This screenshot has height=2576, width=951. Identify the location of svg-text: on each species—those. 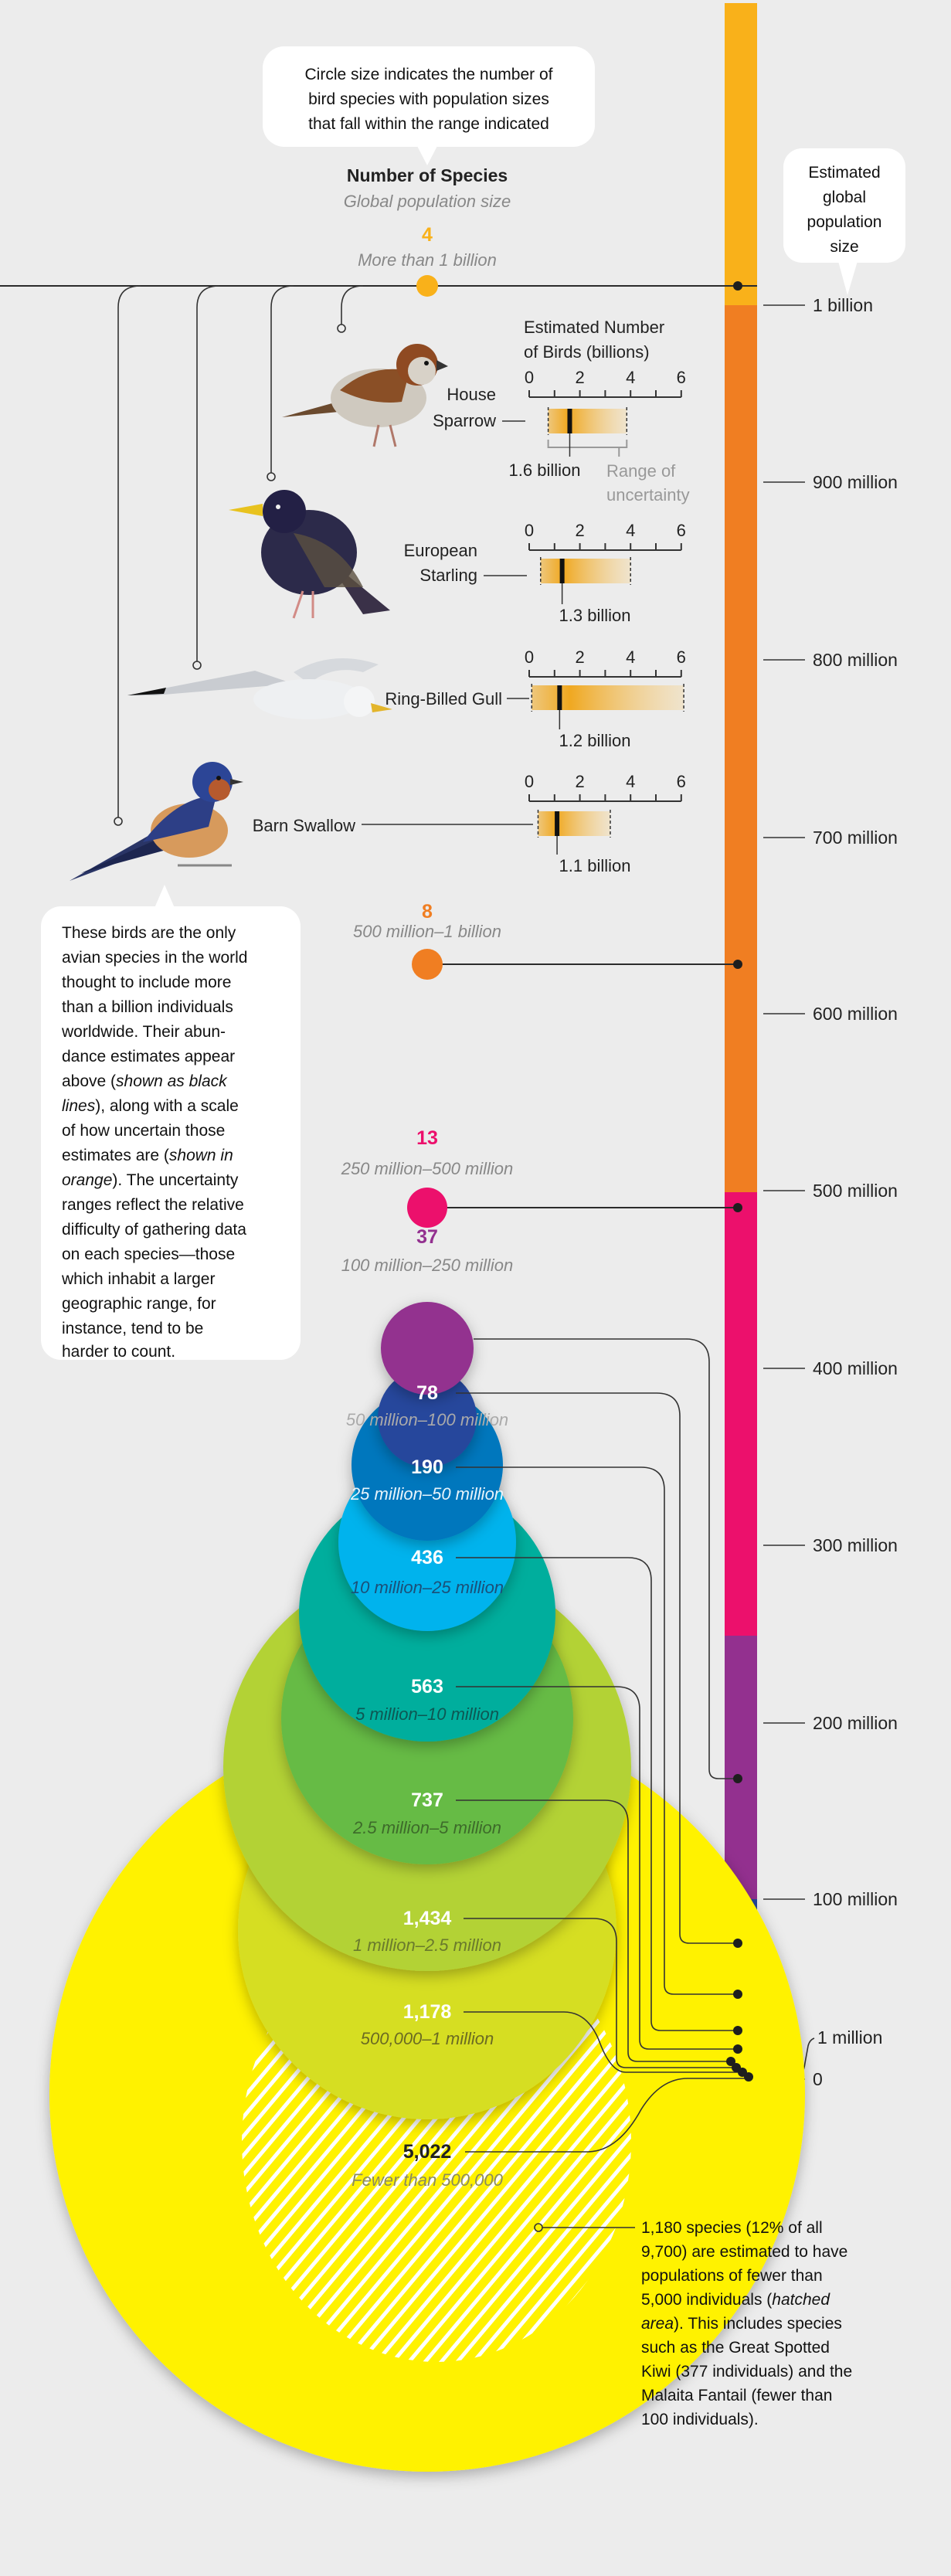
(148, 1254).